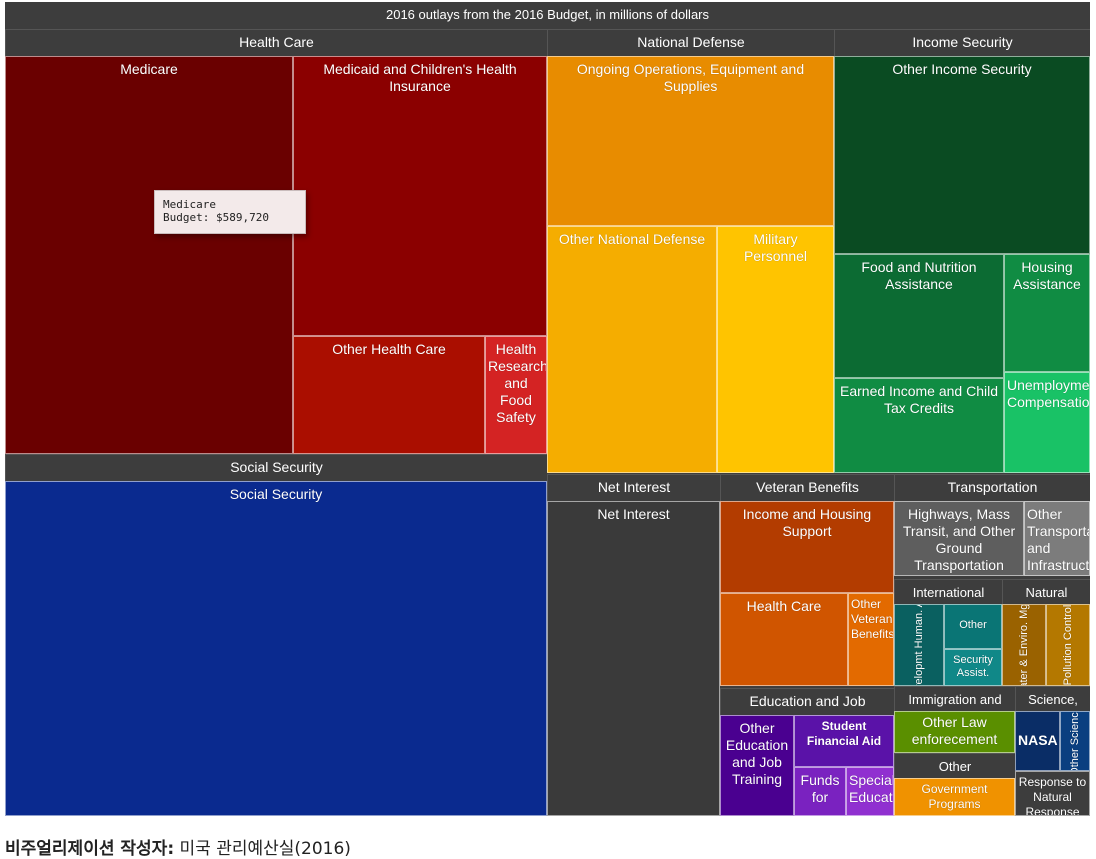  What do you see at coordinates (1075, 741) in the screenshot?
I see `tile-other-science: Other Science` at bounding box center [1075, 741].